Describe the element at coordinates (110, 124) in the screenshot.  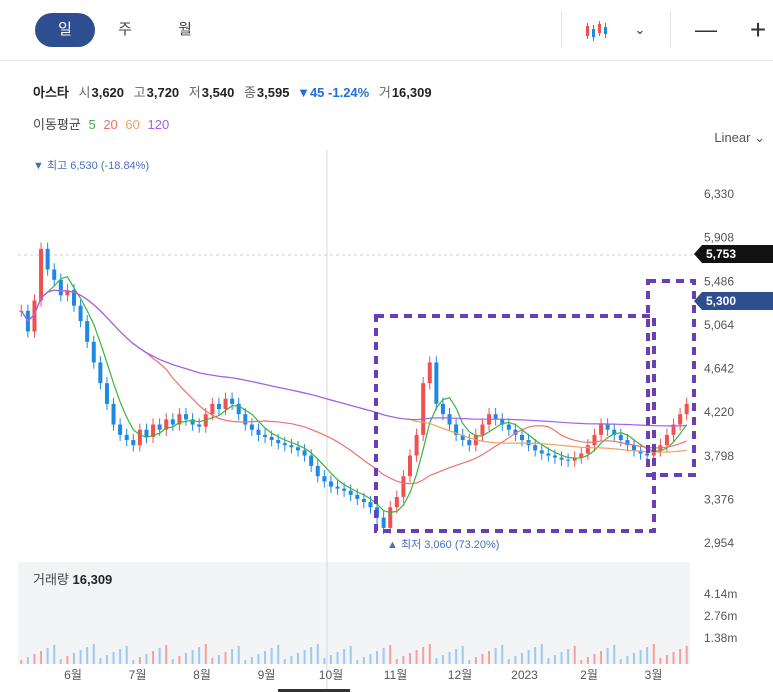
I see `ma-20: 20` at that location.